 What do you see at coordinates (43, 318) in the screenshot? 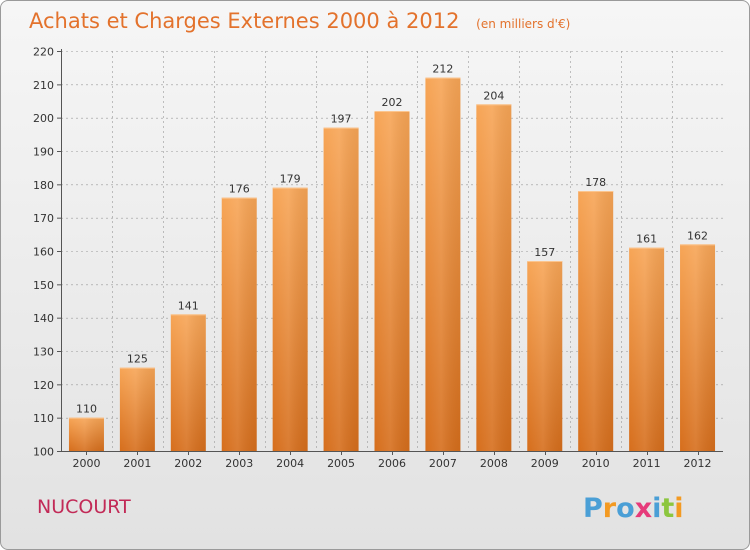
I see `y-tick-label: 140` at bounding box center [43, 318].